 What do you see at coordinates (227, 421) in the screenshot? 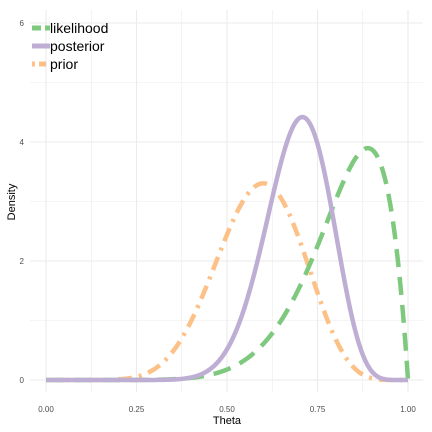
I see `x-axis-title: Theta` at bounding box center [227, 421].